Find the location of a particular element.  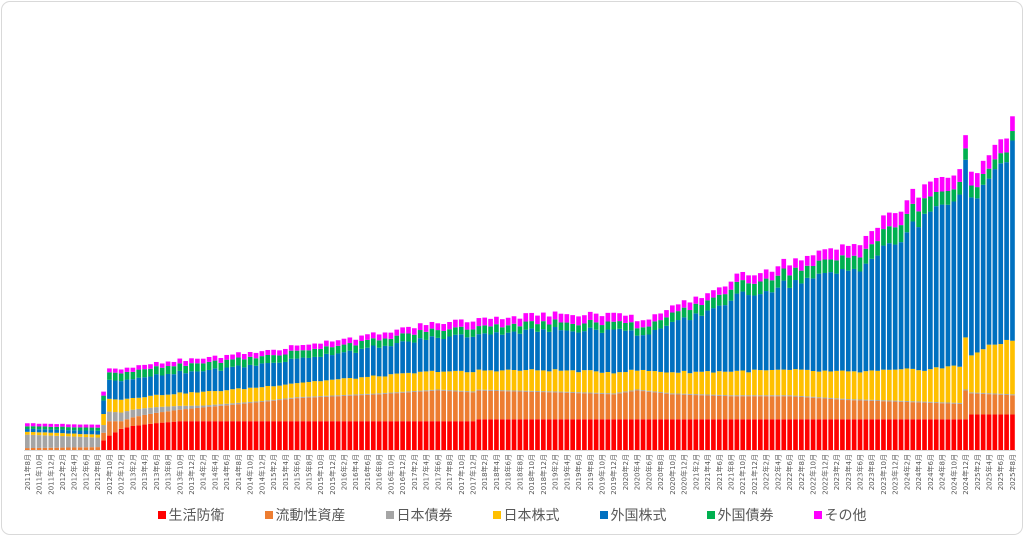

x-tick-label: 2012年4月 is located at coordinates (74, 472).